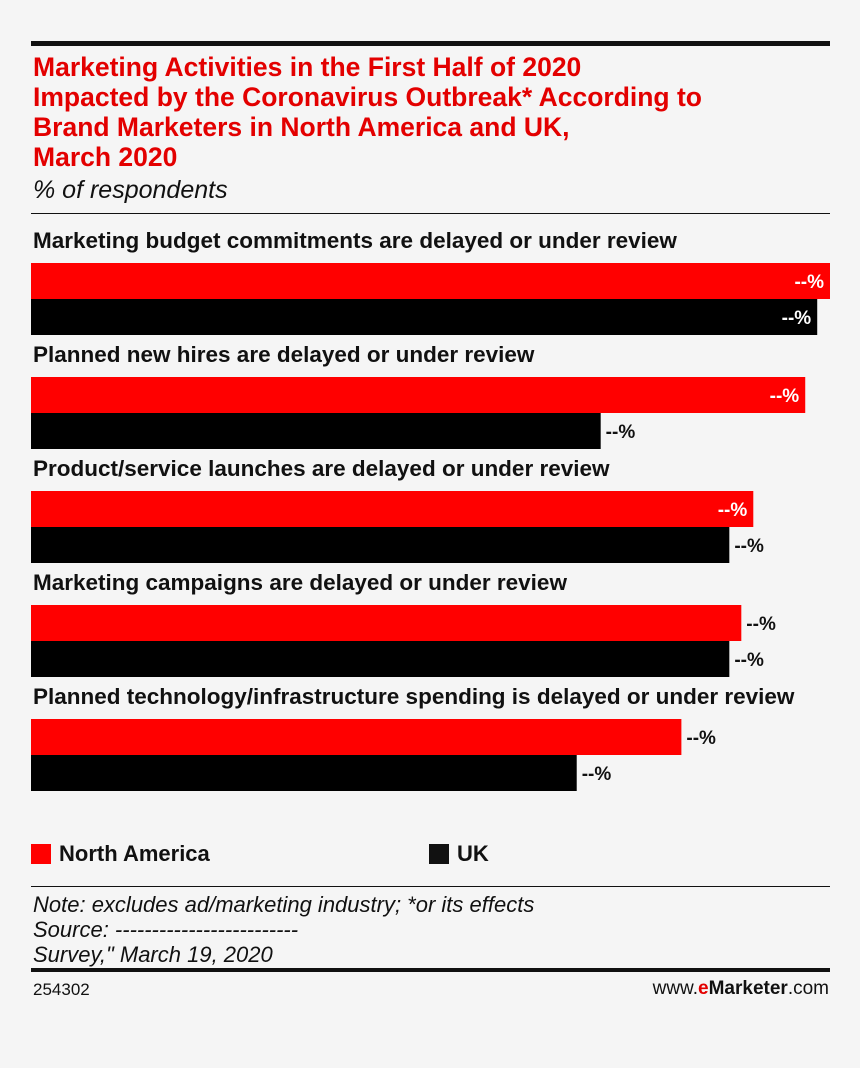 The height and width of the screenshot is (1068, 860). What do you see at coordinates (430, 43) in the screenshot?
I see `top-rule` at bounding box center [430, 43].